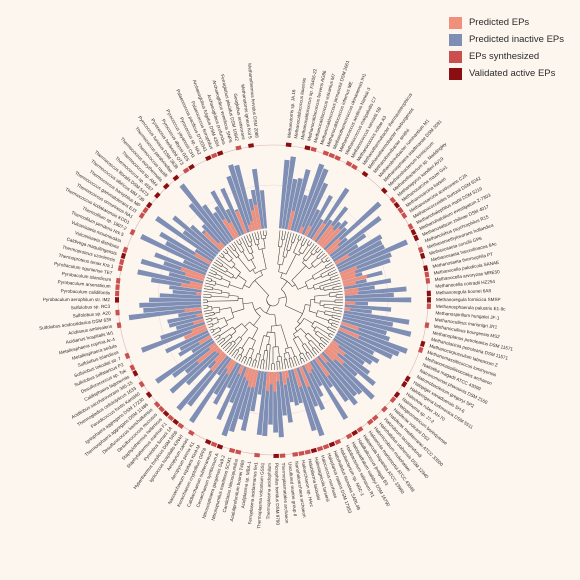 This screenshot has width=580, height=580. I want to click on leaf-label: Methanotorris sp. JA.16, so click(292, 113).